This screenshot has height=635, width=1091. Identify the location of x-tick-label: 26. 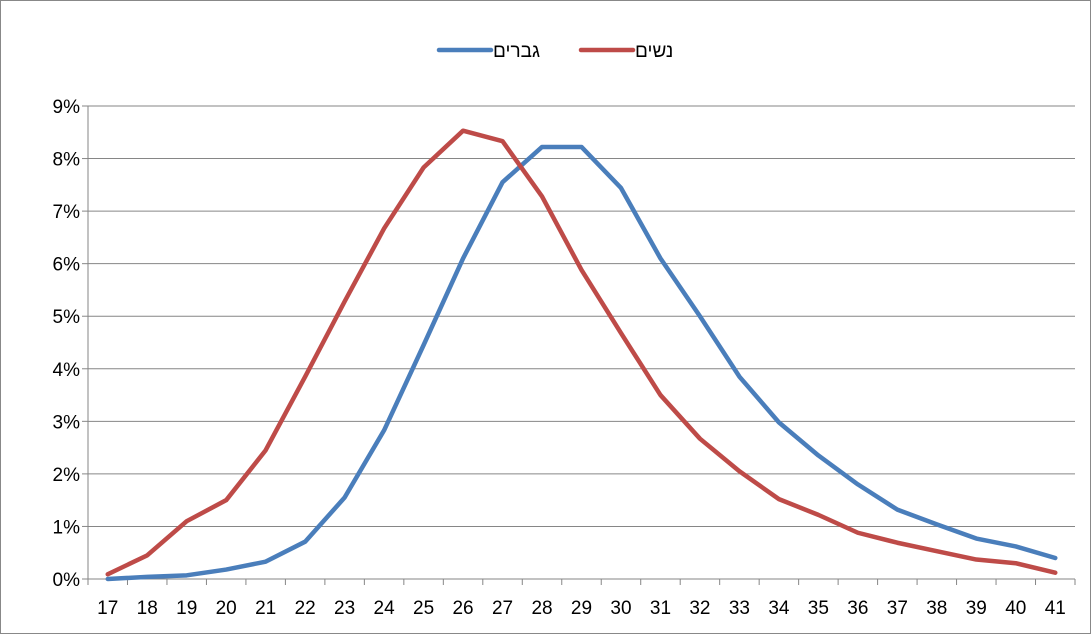
(462, 608).